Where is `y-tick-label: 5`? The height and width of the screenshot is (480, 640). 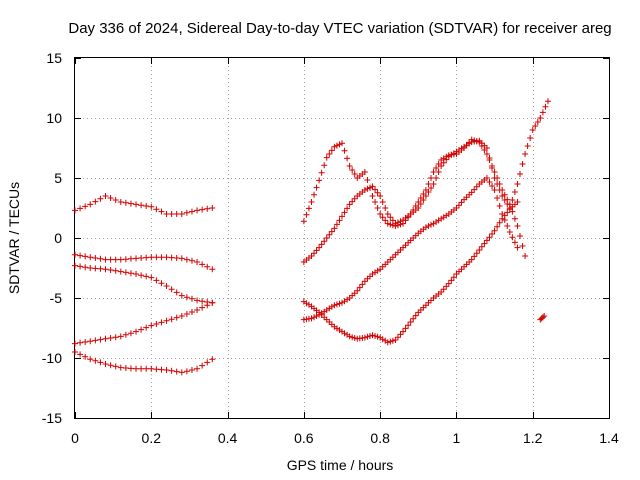
y-tick-label: 5 is located at coordinates (58, 178).